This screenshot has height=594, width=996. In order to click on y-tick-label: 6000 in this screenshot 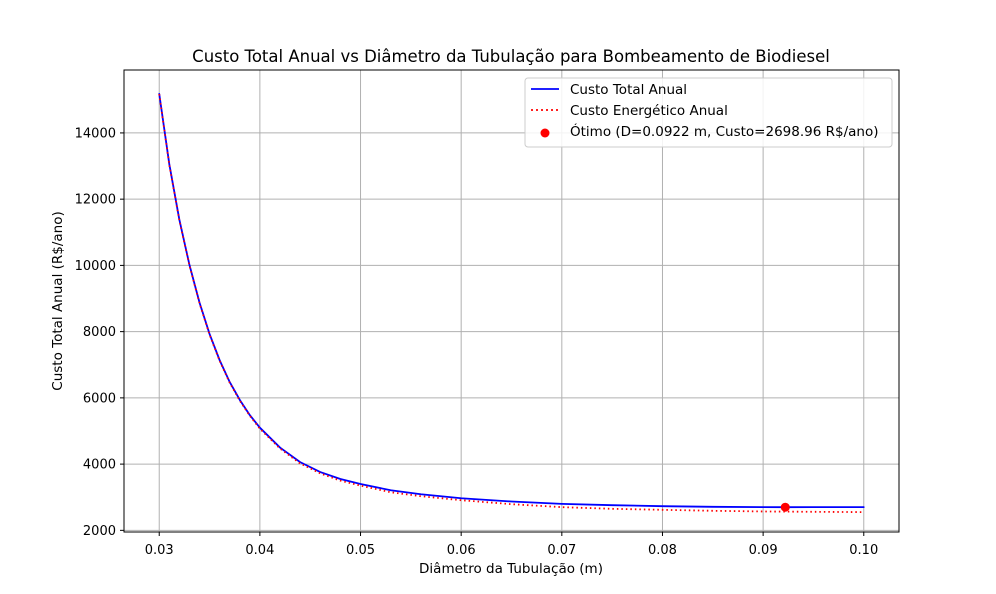, I will do `click(99, 398)`.